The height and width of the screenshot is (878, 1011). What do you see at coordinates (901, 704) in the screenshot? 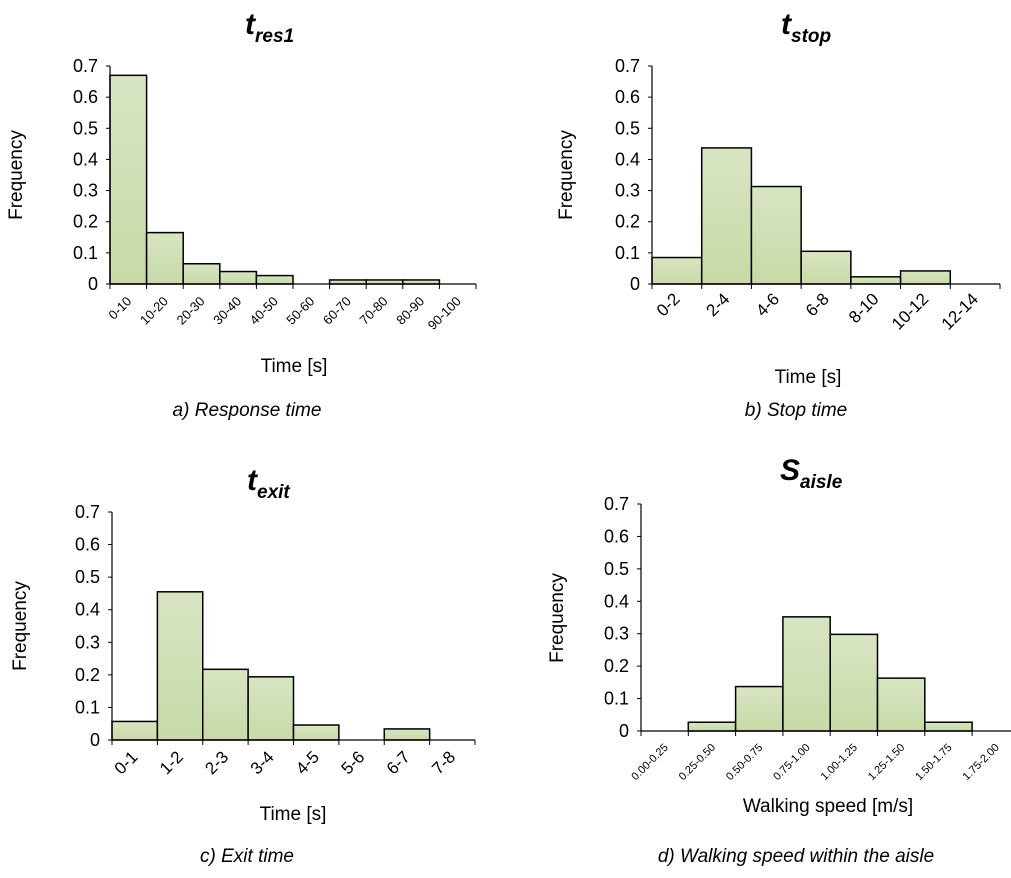
I see `bar-1.25-1.50` at bounding box center [901, 704].